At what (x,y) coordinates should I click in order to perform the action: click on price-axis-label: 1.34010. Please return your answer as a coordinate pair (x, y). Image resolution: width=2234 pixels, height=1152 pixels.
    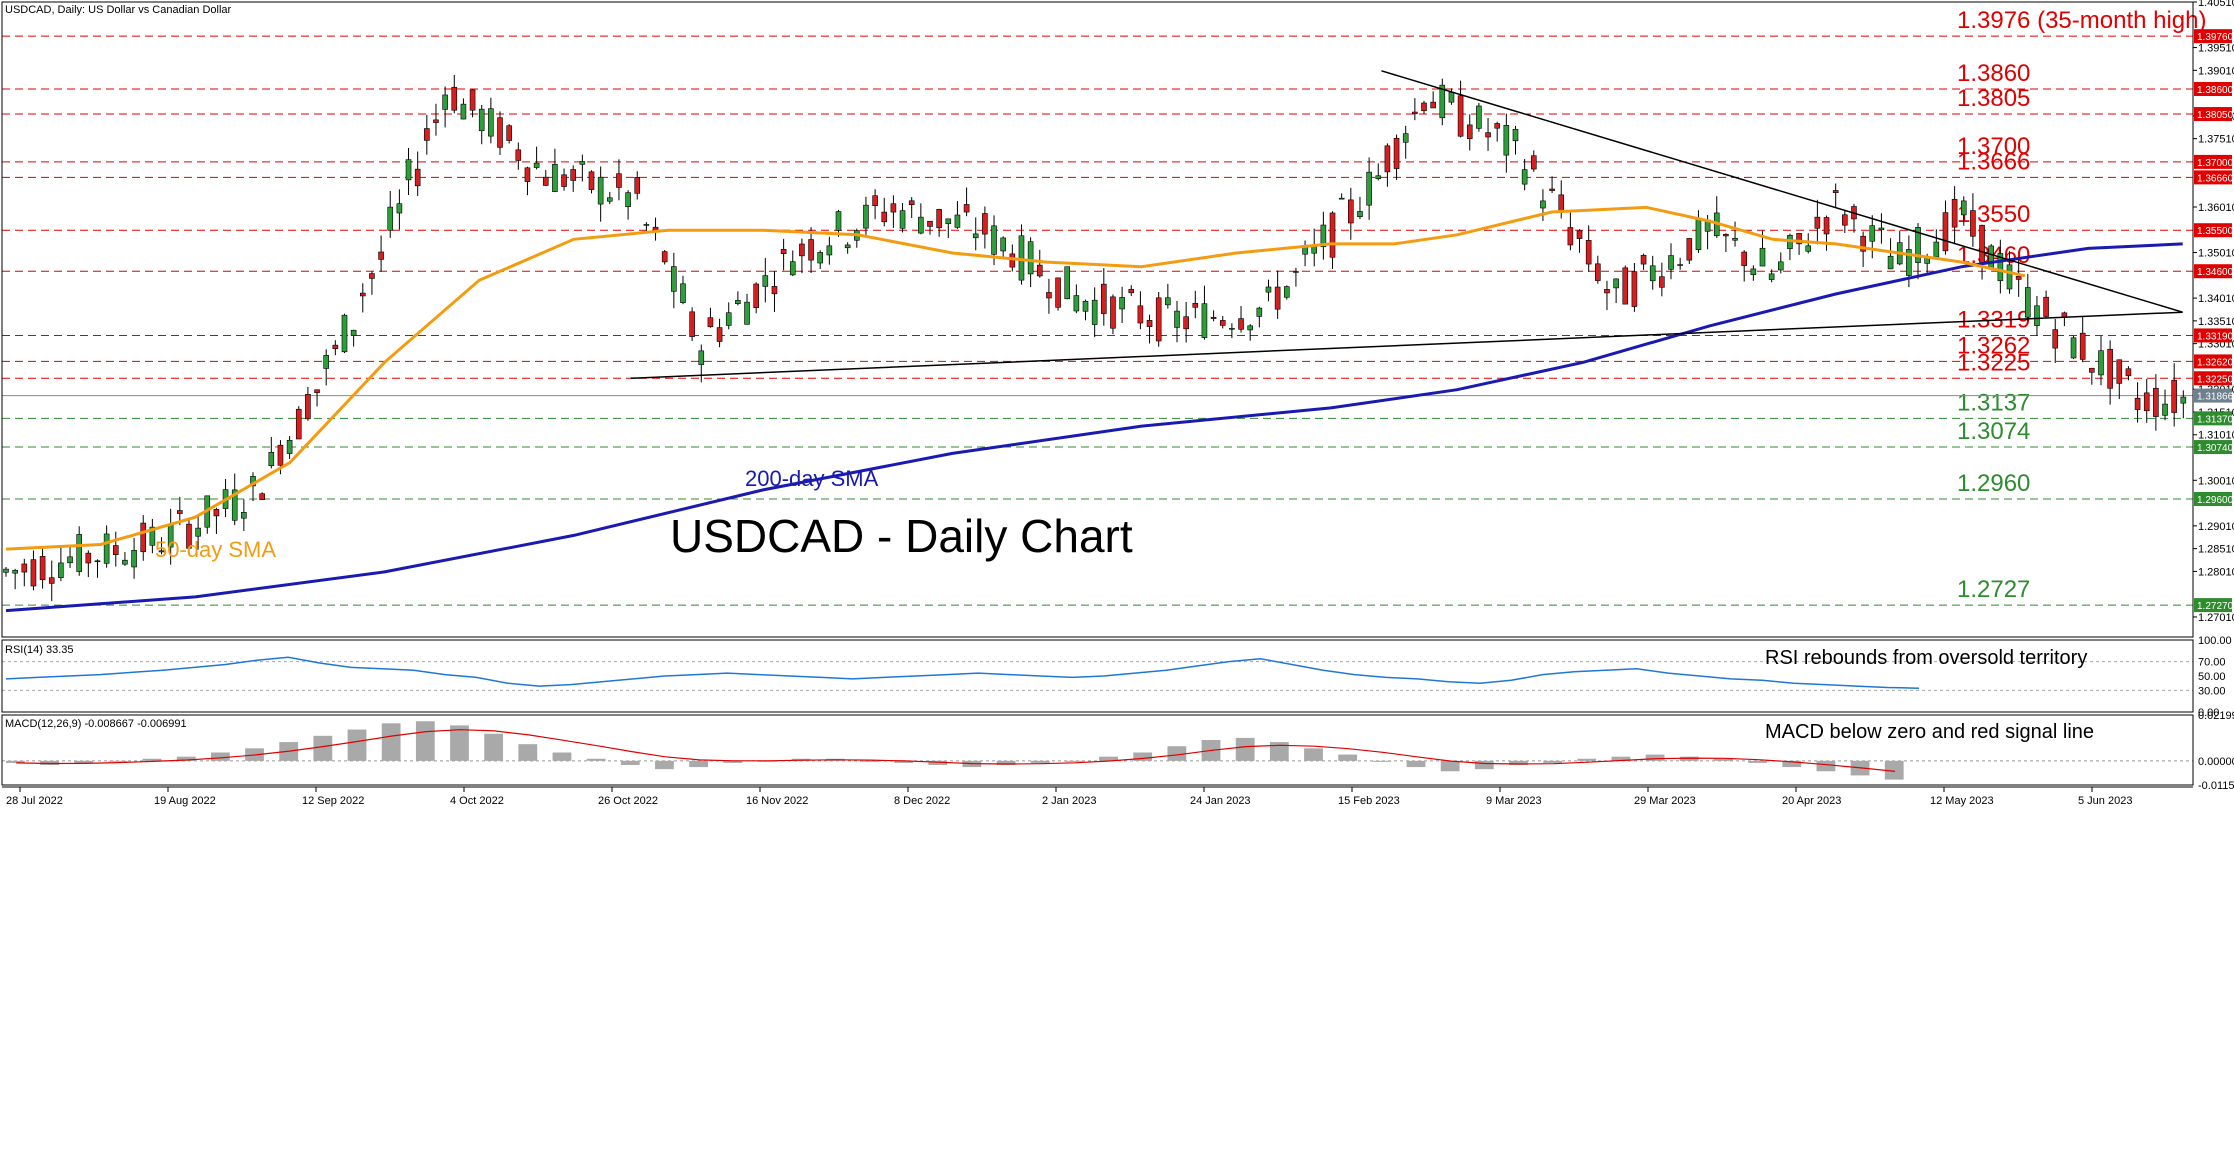
    Looking at the image, I should click on (2216, 299).